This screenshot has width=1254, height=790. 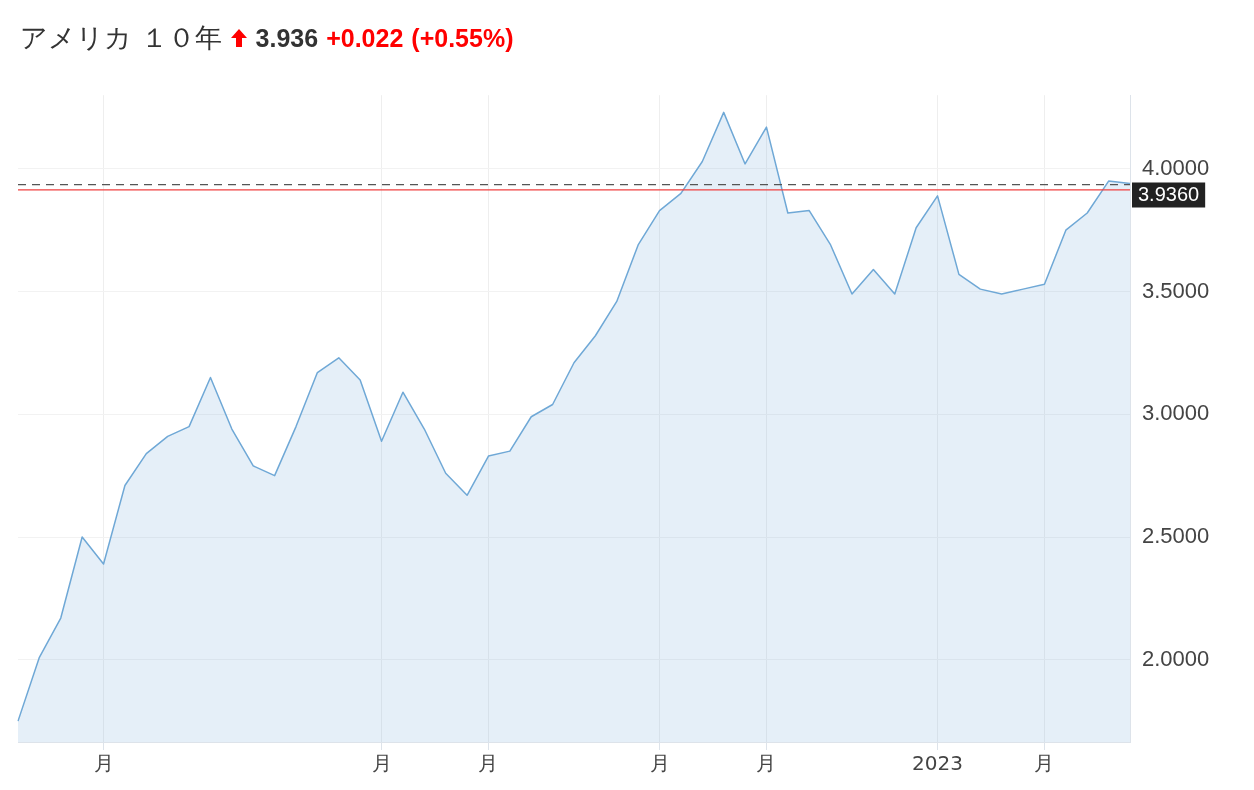 What do you see at coordinates (121, 38) in the screenshot?
I see `chart-title: アメリカ １０年` at bounding box center [121, 38].